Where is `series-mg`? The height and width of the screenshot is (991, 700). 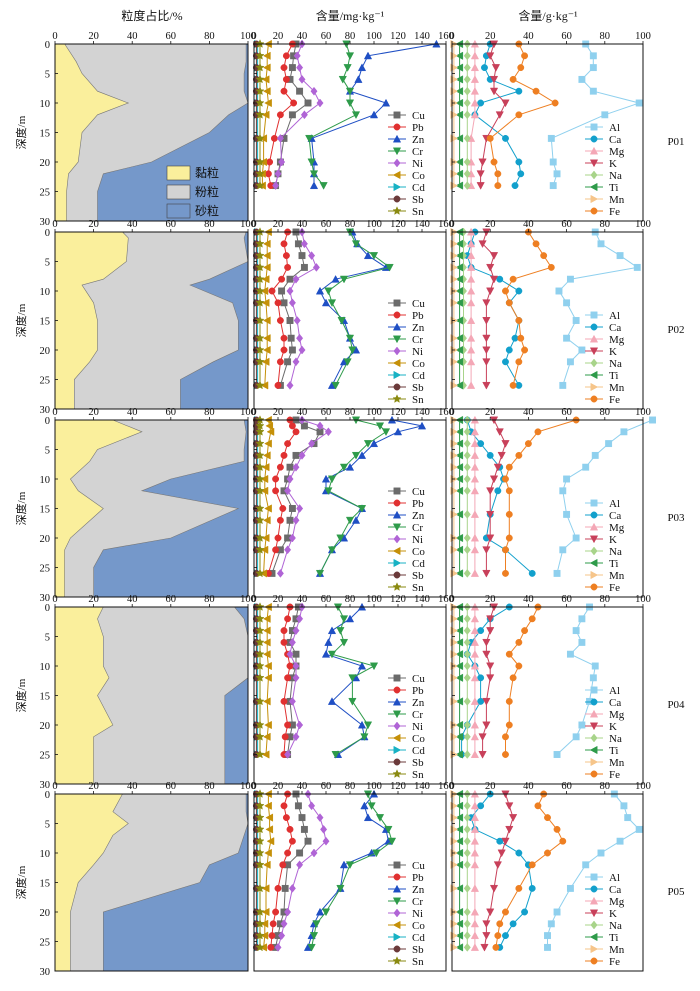 series-mg is located at coordinates (475, 496).